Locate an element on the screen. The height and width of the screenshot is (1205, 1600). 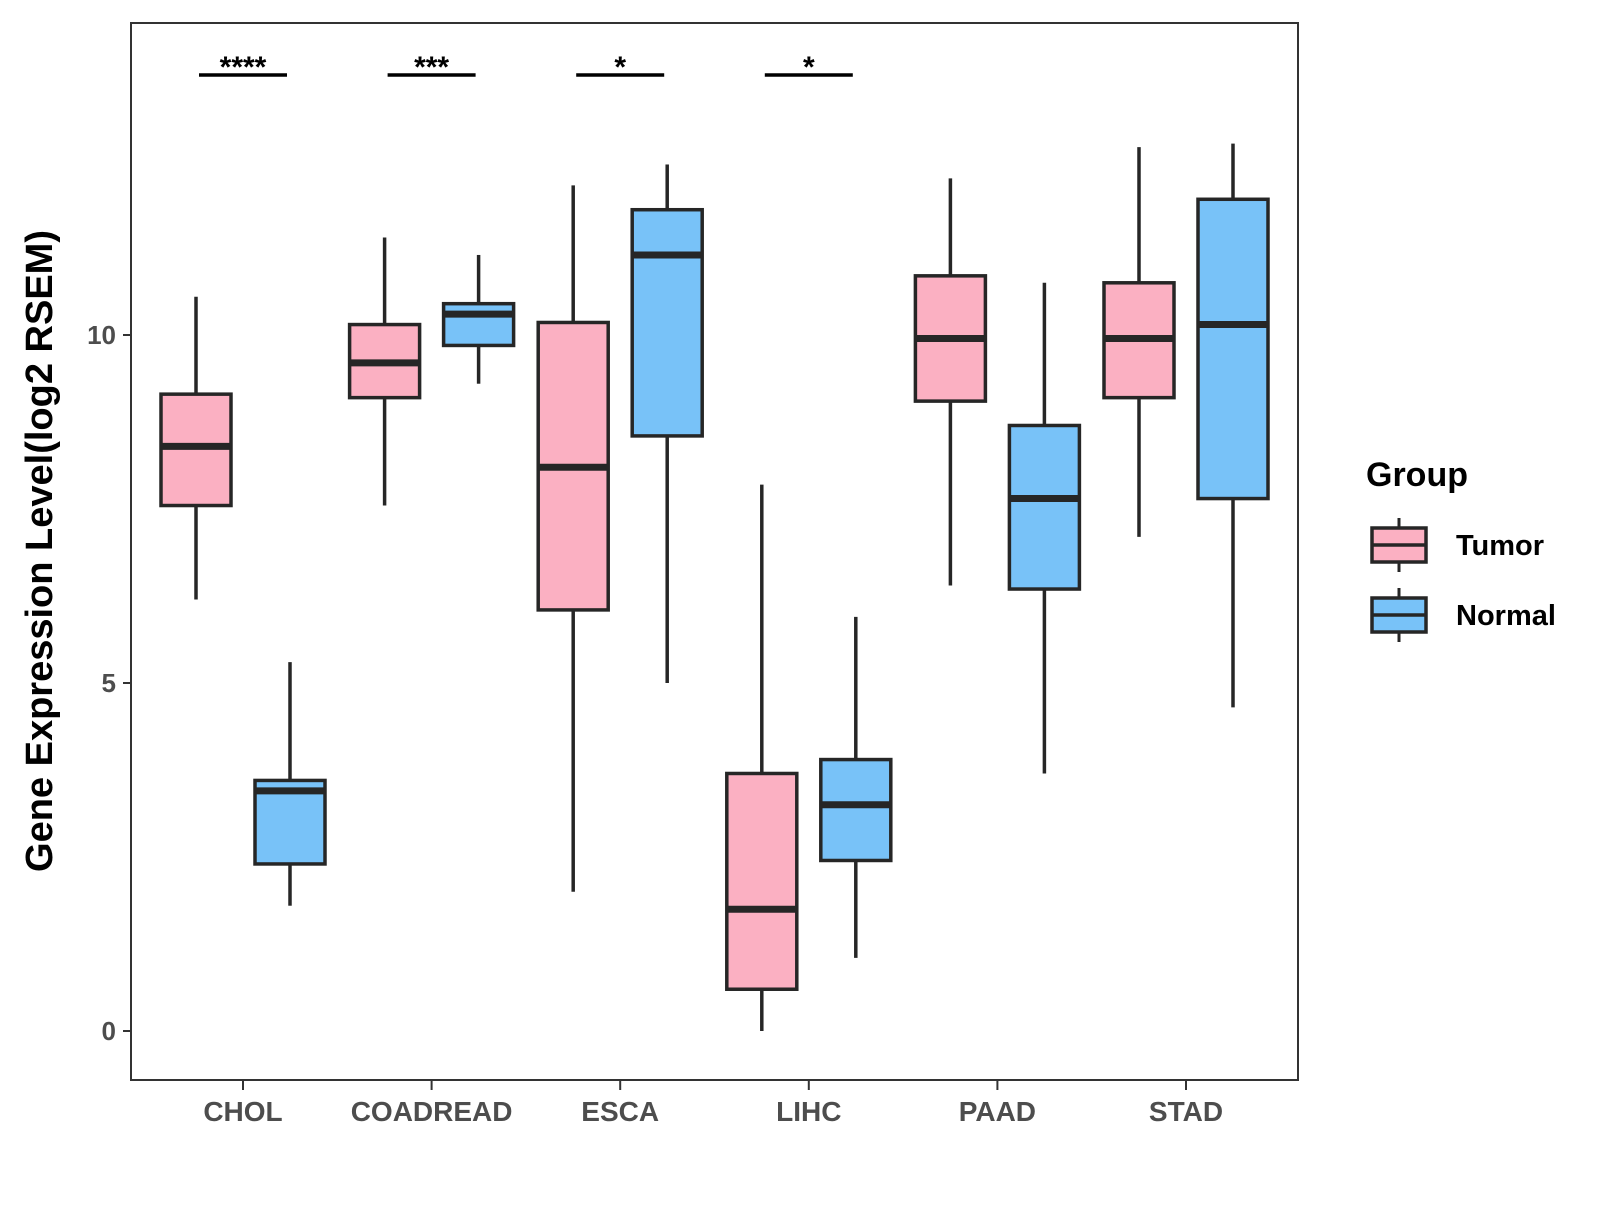
significance-coadread: *** is located at coordinates (431, 67).